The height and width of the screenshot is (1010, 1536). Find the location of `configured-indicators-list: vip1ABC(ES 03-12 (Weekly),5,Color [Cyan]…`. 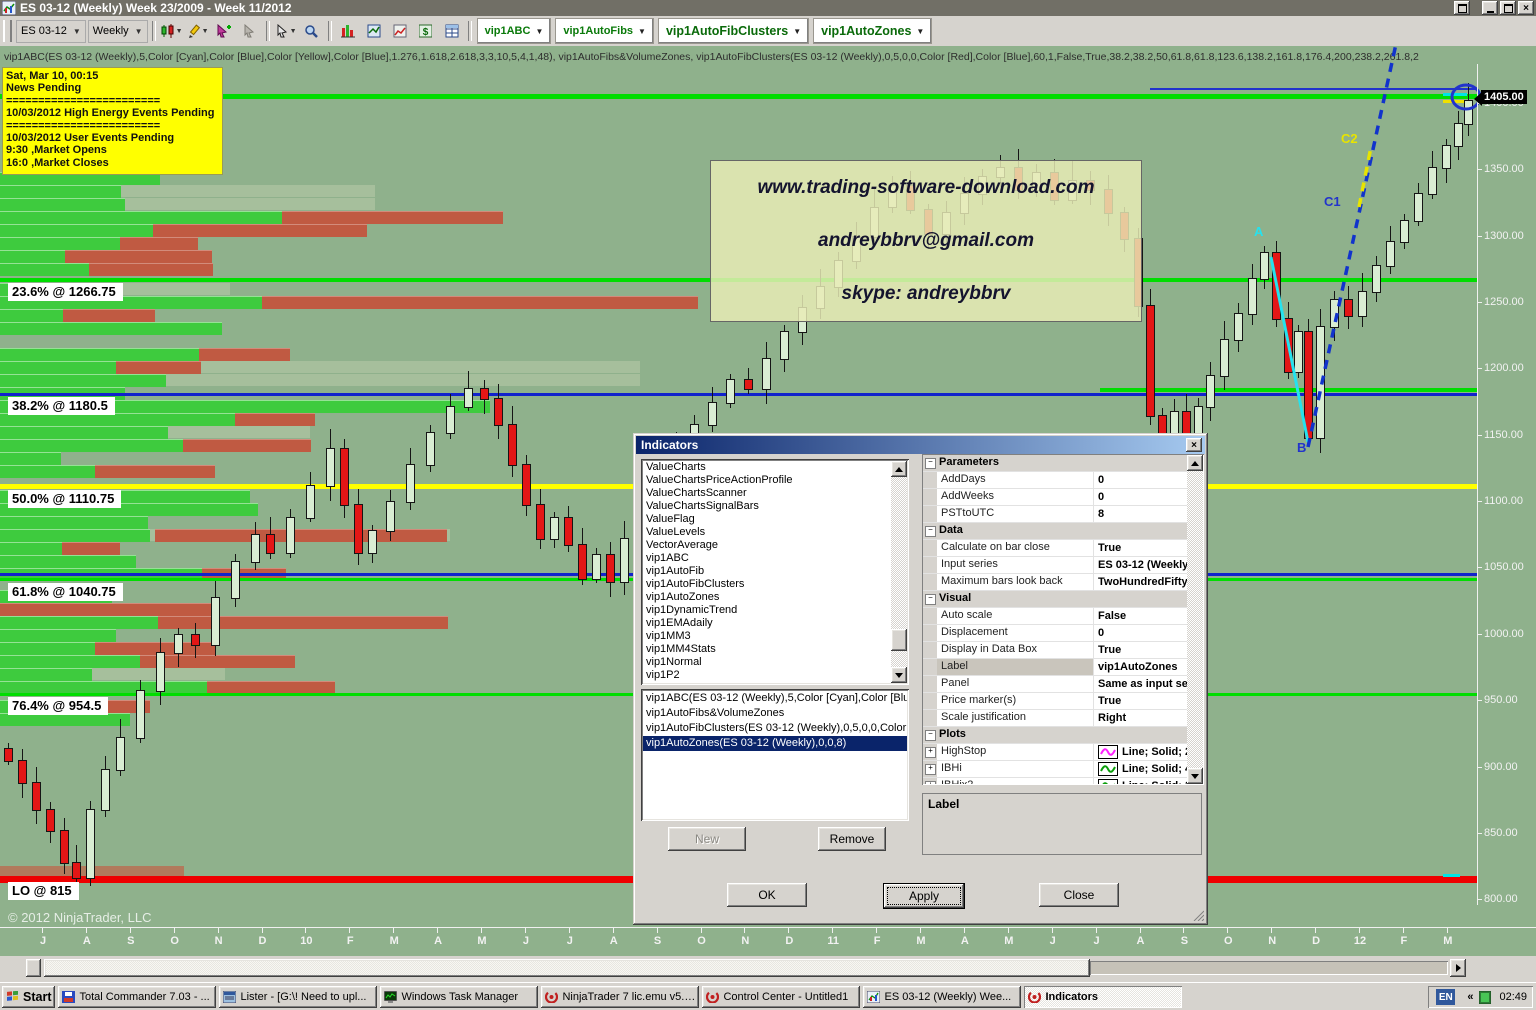

configured-indicators-list: vip1ABC(ES 03-12 (Weekly),5,Color [Cyan]… is located at coordinates (775, 755).